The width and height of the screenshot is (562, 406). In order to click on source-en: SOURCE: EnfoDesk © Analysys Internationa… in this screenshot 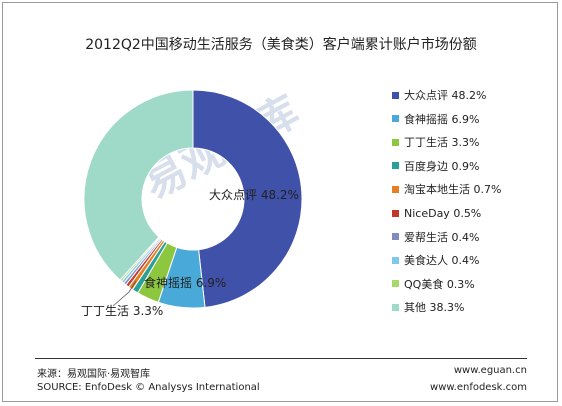, I will do `click(148, 387)`.